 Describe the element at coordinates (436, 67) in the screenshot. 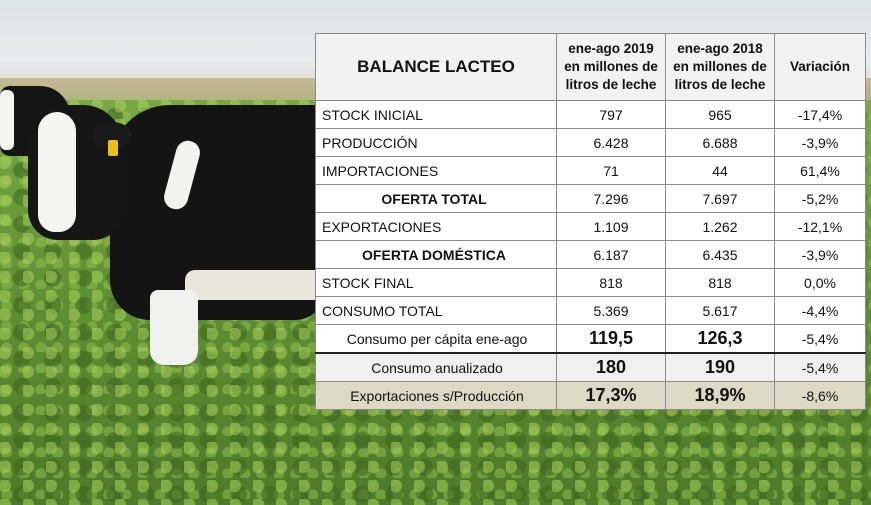

I see `table-title: BALANCE LACTEO` at that location.